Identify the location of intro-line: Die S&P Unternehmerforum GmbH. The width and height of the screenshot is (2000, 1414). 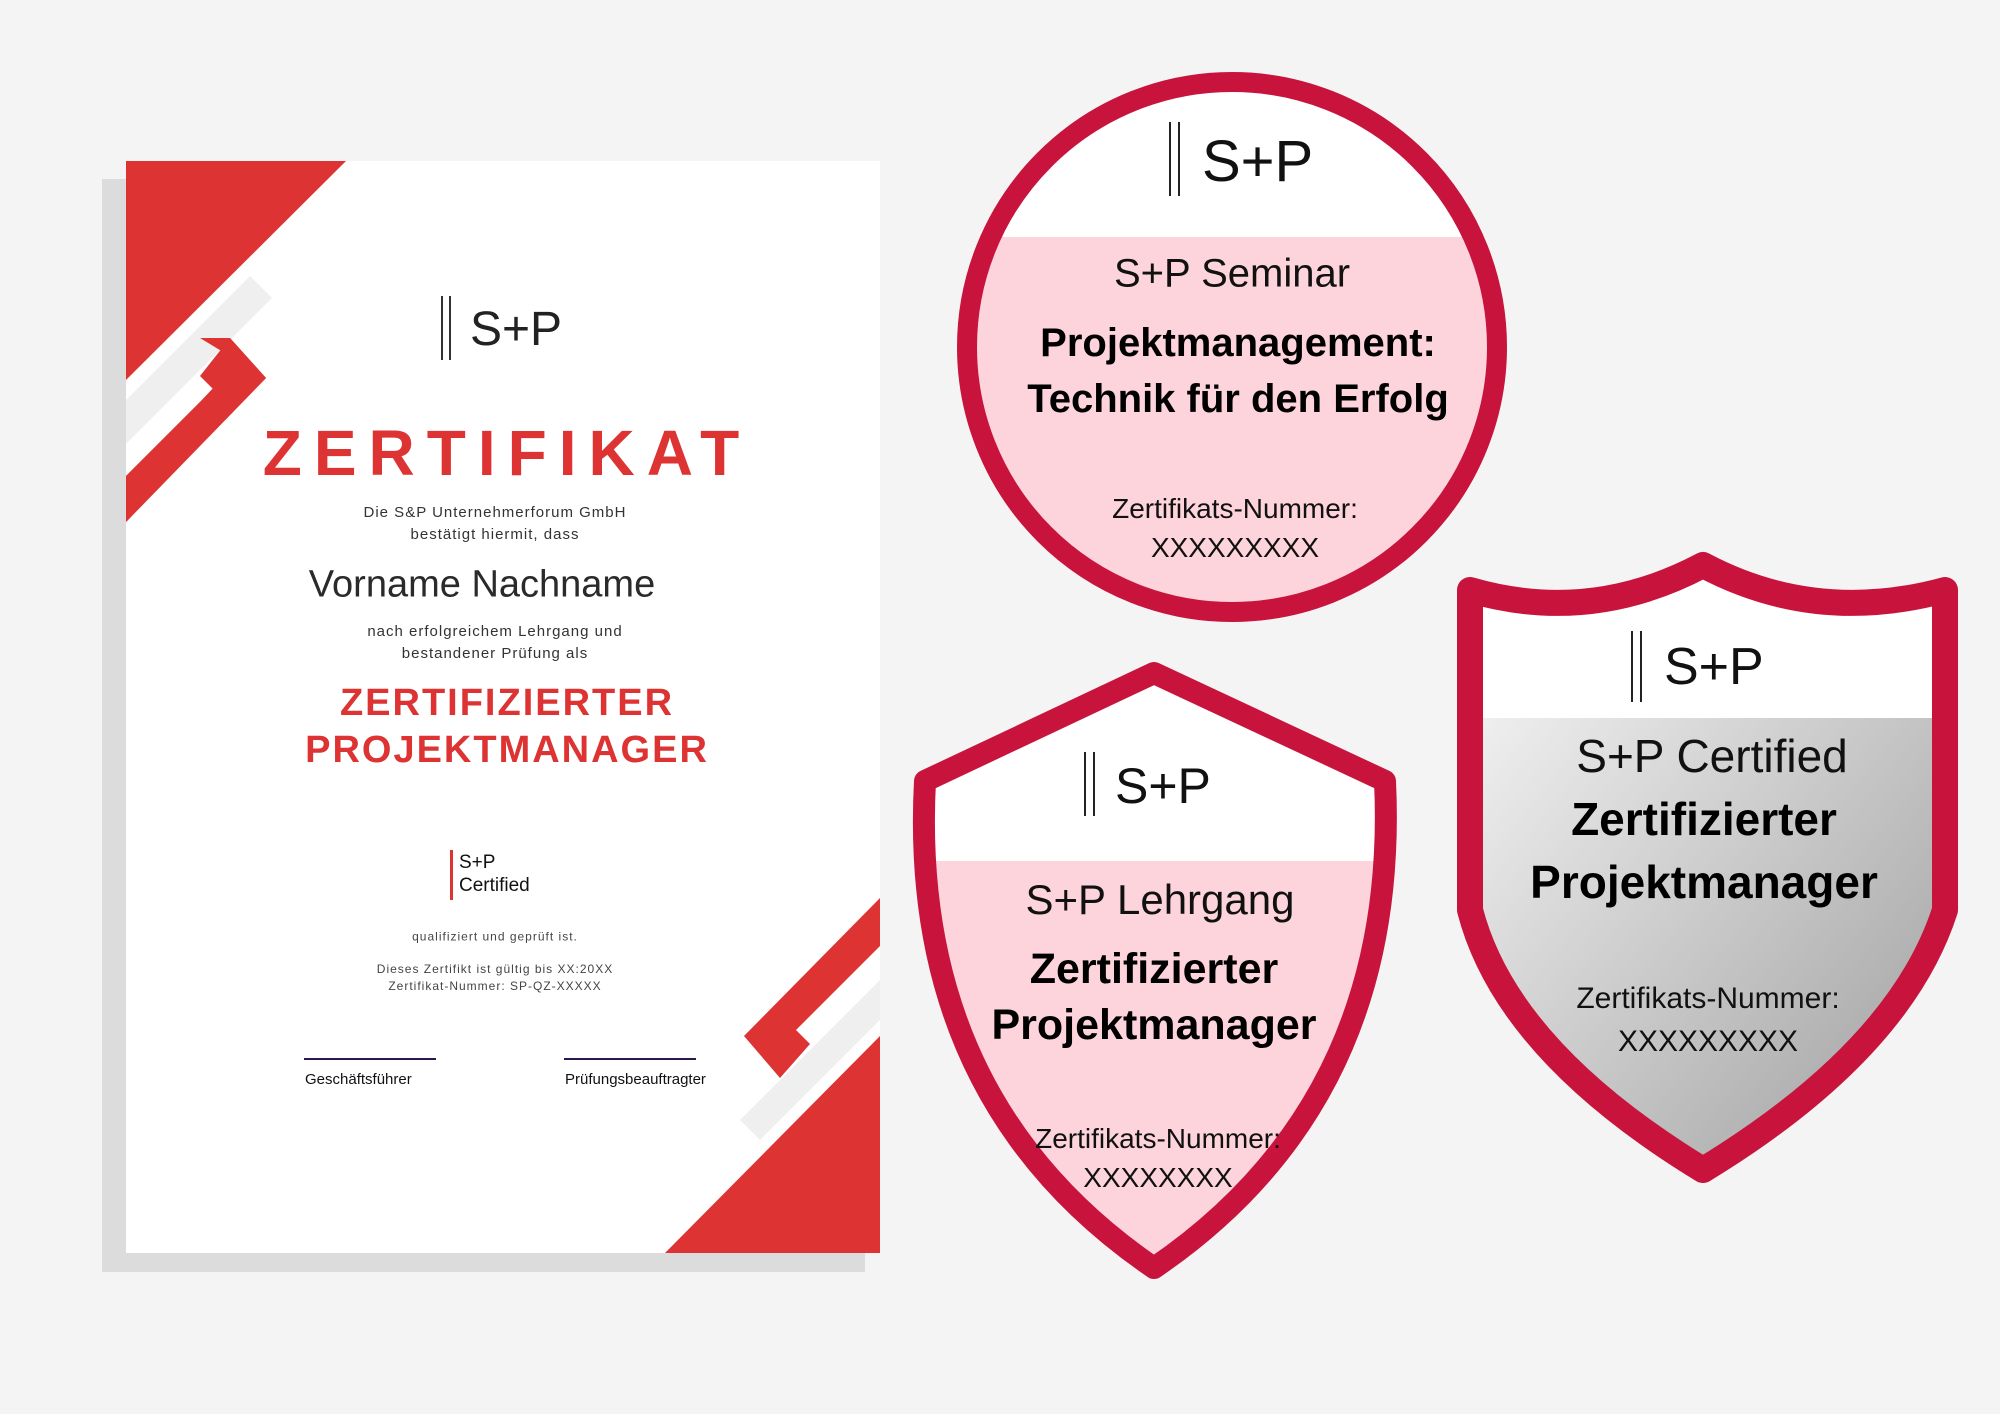
(495, 512).